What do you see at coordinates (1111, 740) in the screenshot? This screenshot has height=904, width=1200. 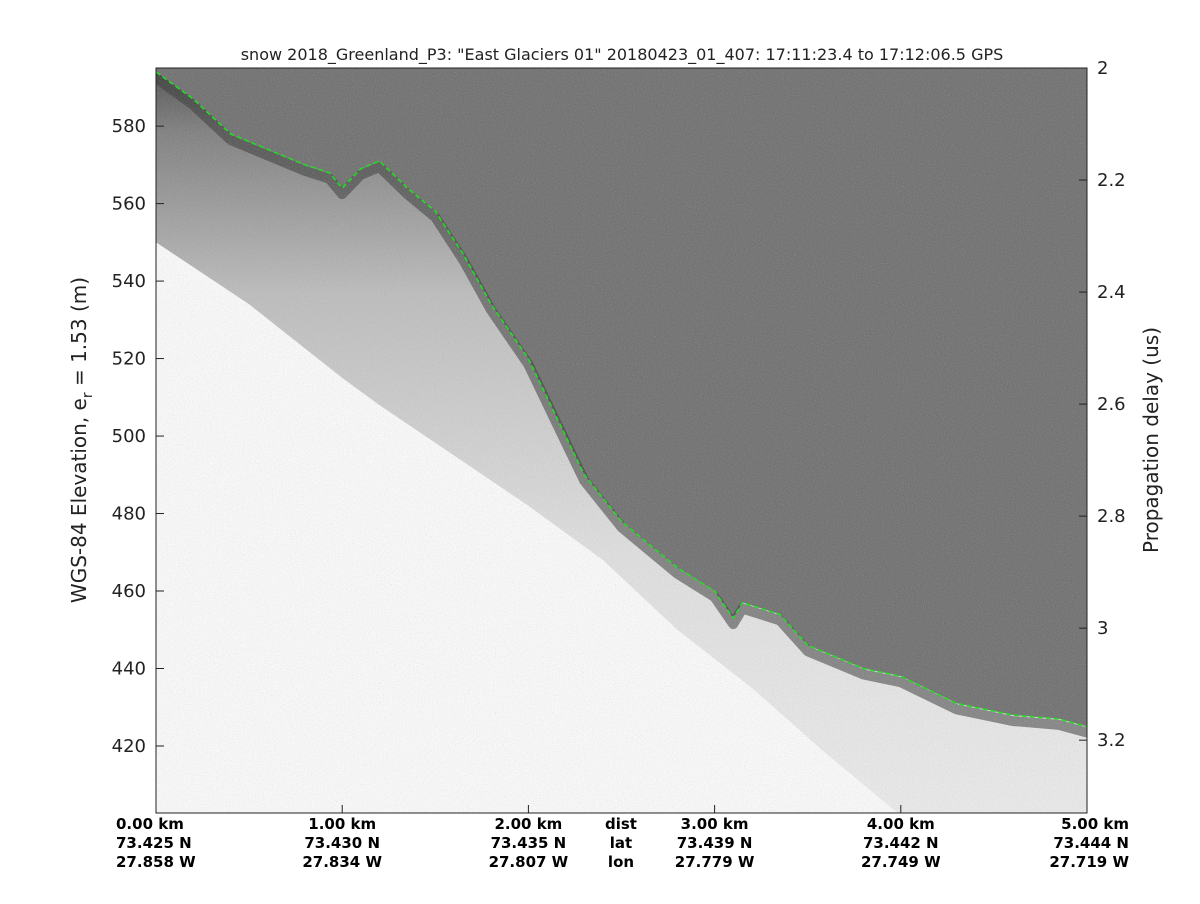 I see `right-tick-label: 3.2` at bounding box center [1111, 740].